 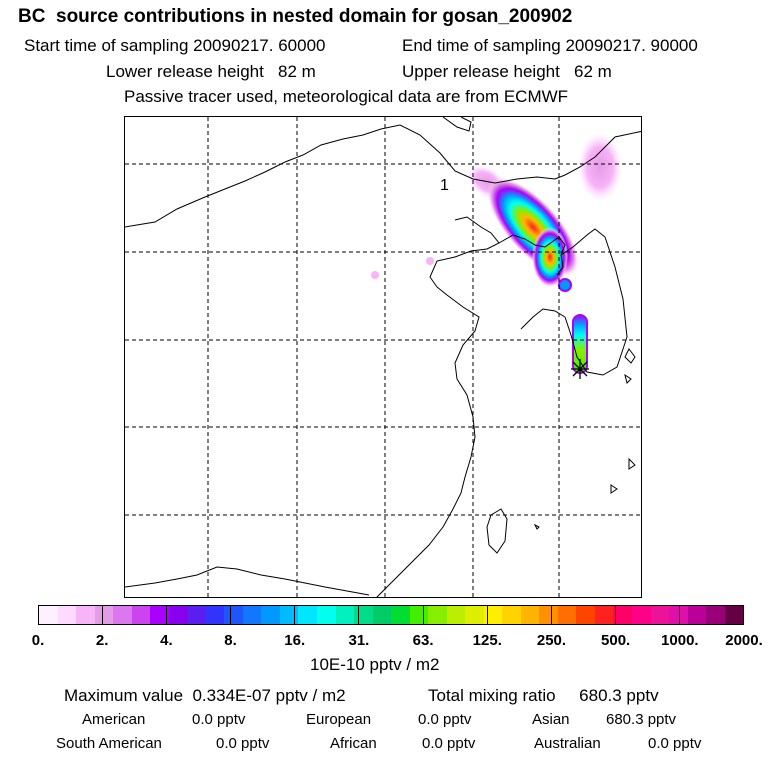 What do you see at coordinates (600, 167) in the screenshot?
I see `plume-northeast` at bounding box center [600, 167].